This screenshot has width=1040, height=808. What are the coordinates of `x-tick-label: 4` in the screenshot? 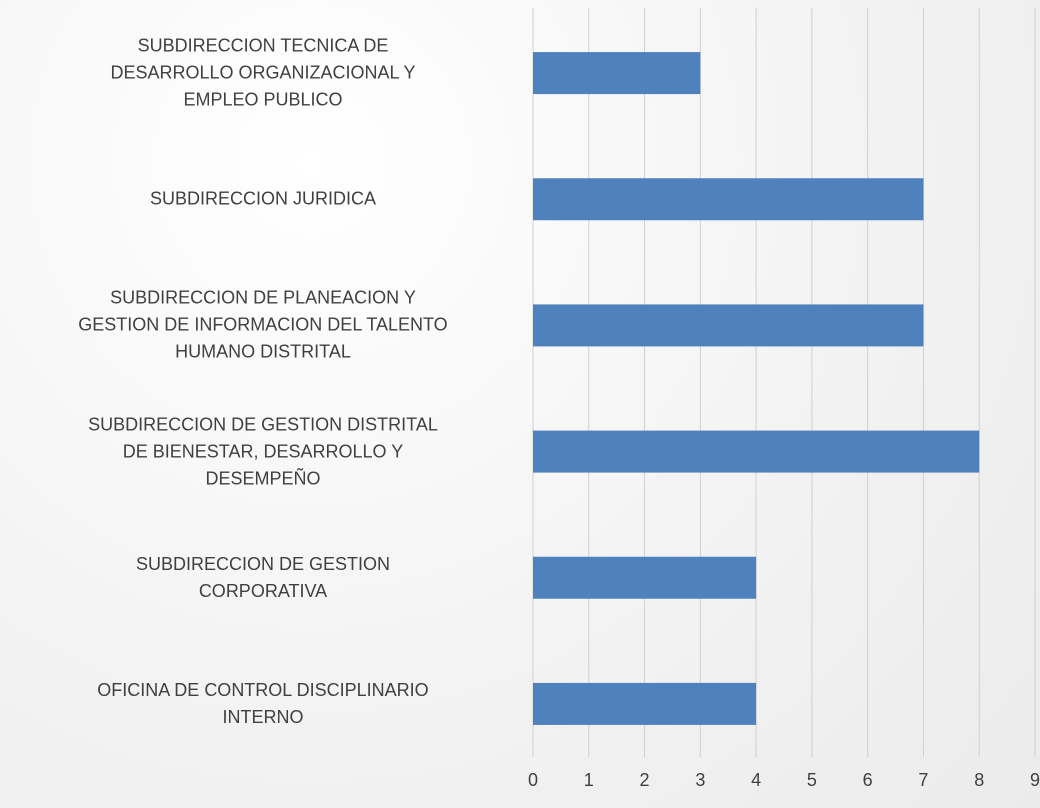 It's located at (756, 780).